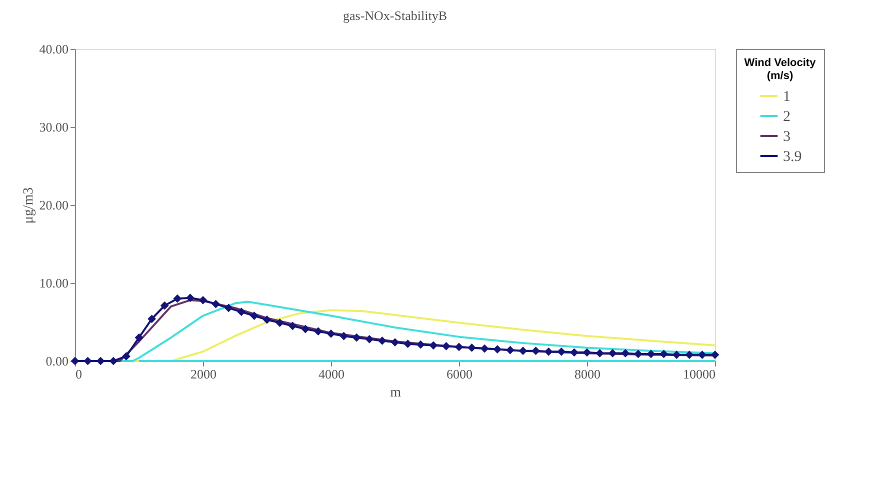 This screenshot has width=890, height=504. Describe the element at coordinates (203, 374) in the screenshot. I see `x-tick-label: 2000` at that location.